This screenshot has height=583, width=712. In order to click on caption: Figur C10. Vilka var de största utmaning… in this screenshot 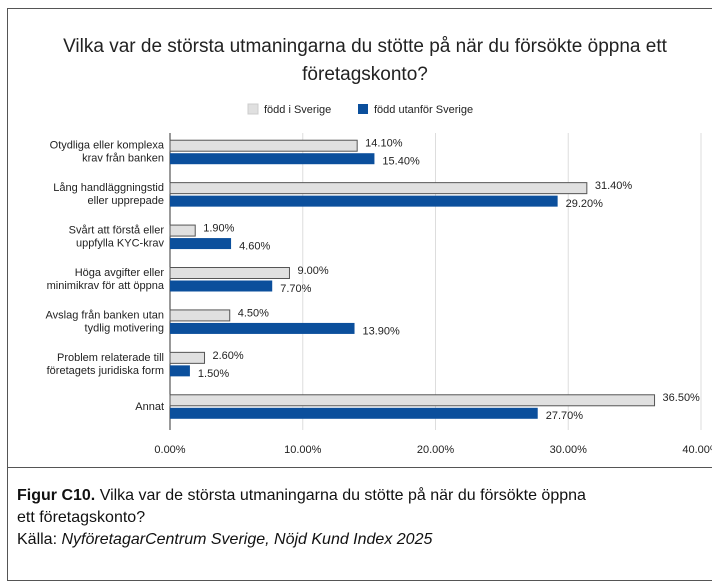, I will do `click(307, 518)`.